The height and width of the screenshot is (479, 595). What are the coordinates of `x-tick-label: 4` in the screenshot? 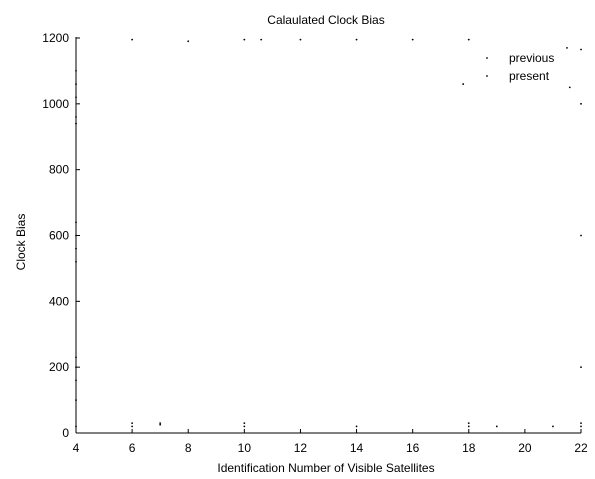 It's located at (76, 448).